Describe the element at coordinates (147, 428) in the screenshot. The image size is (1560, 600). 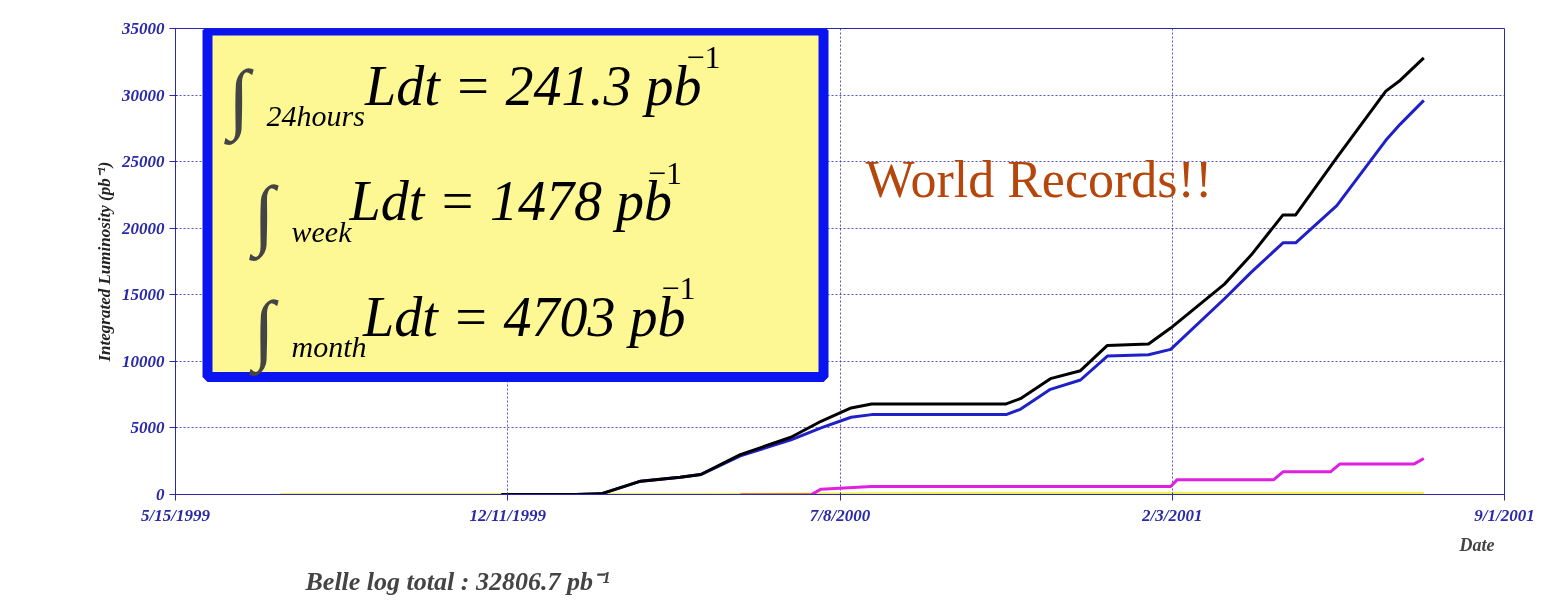
I see `y-tick-label: 5000` at that location.